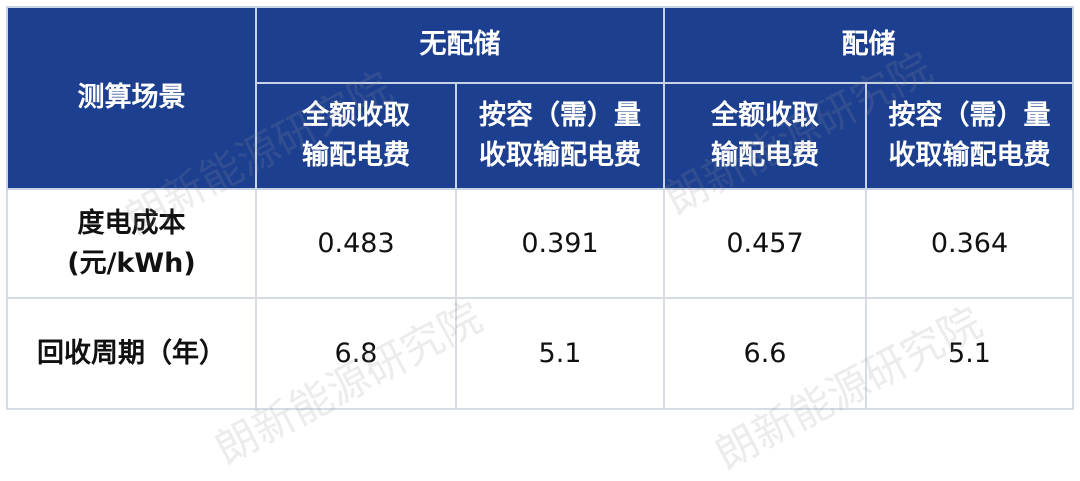 This screenshot has width=1080, height=481. I want to click on row-header: 回收周期（年）, so click(131, 353).